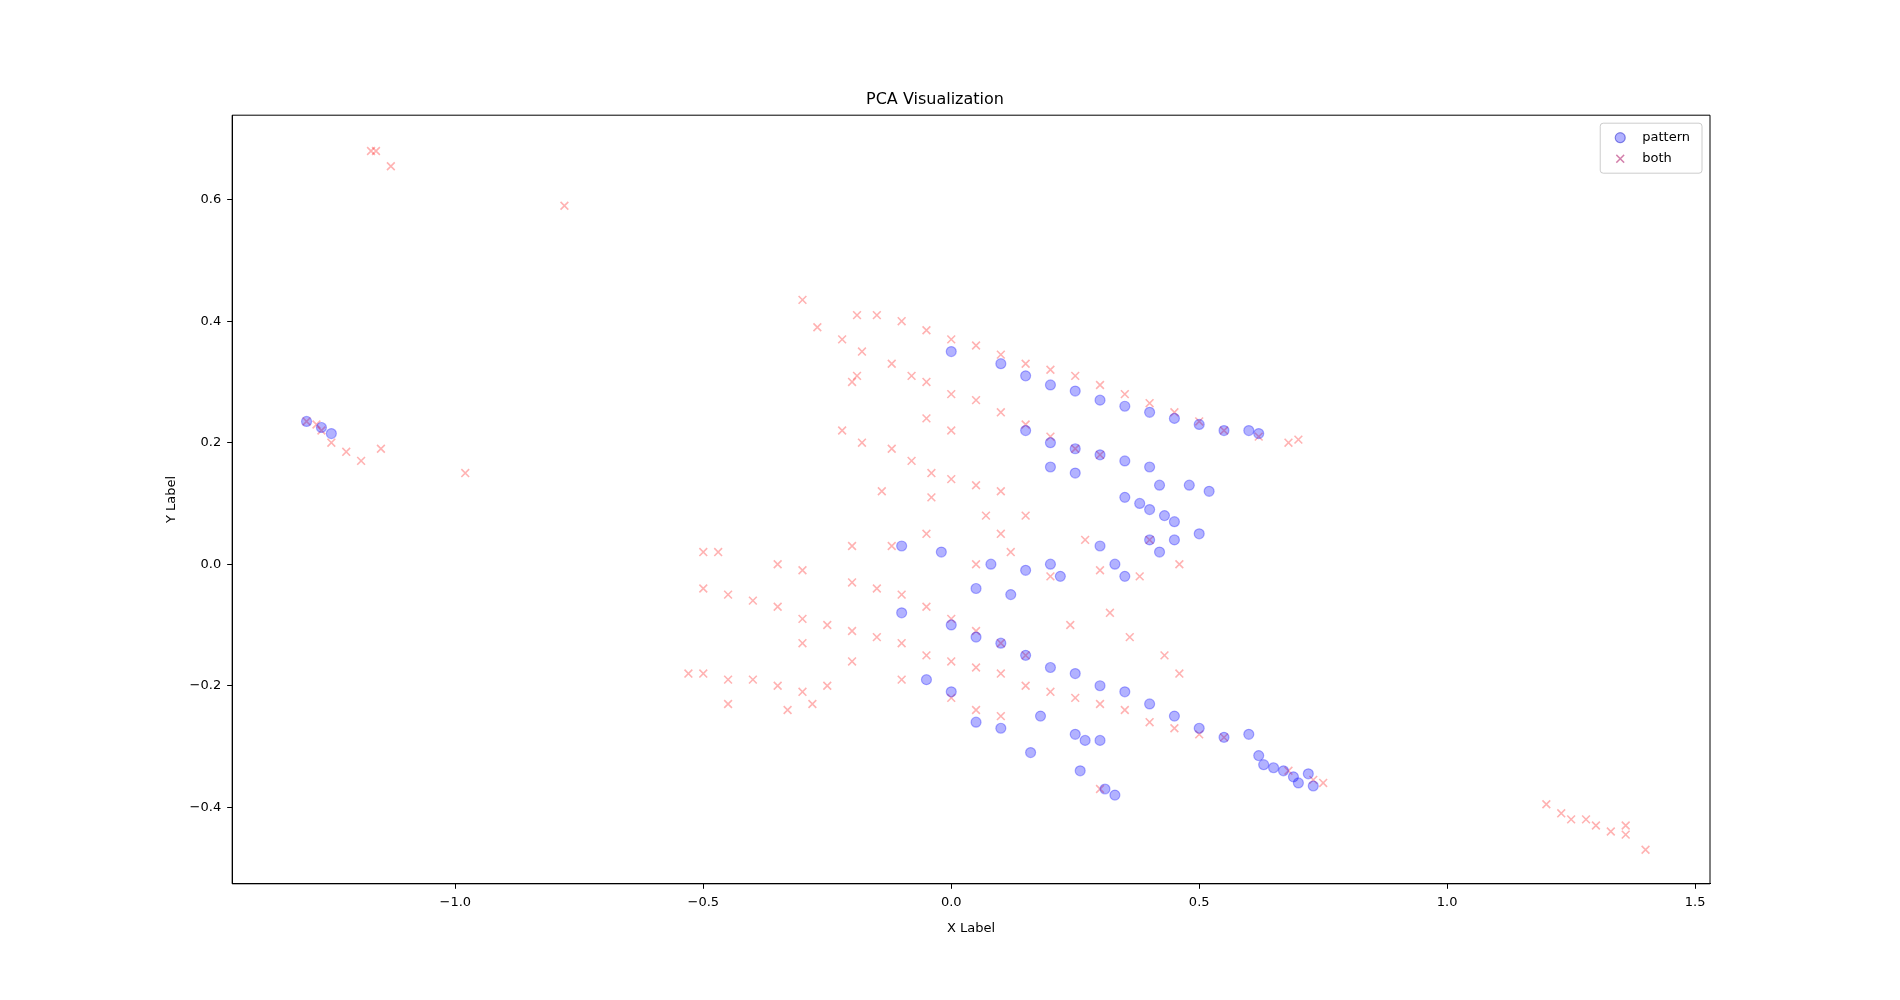 Image resolution: width=1900 pixels, height=1000 pixels. I want to click on y-tick-label: 0.4, so click(211, 320).